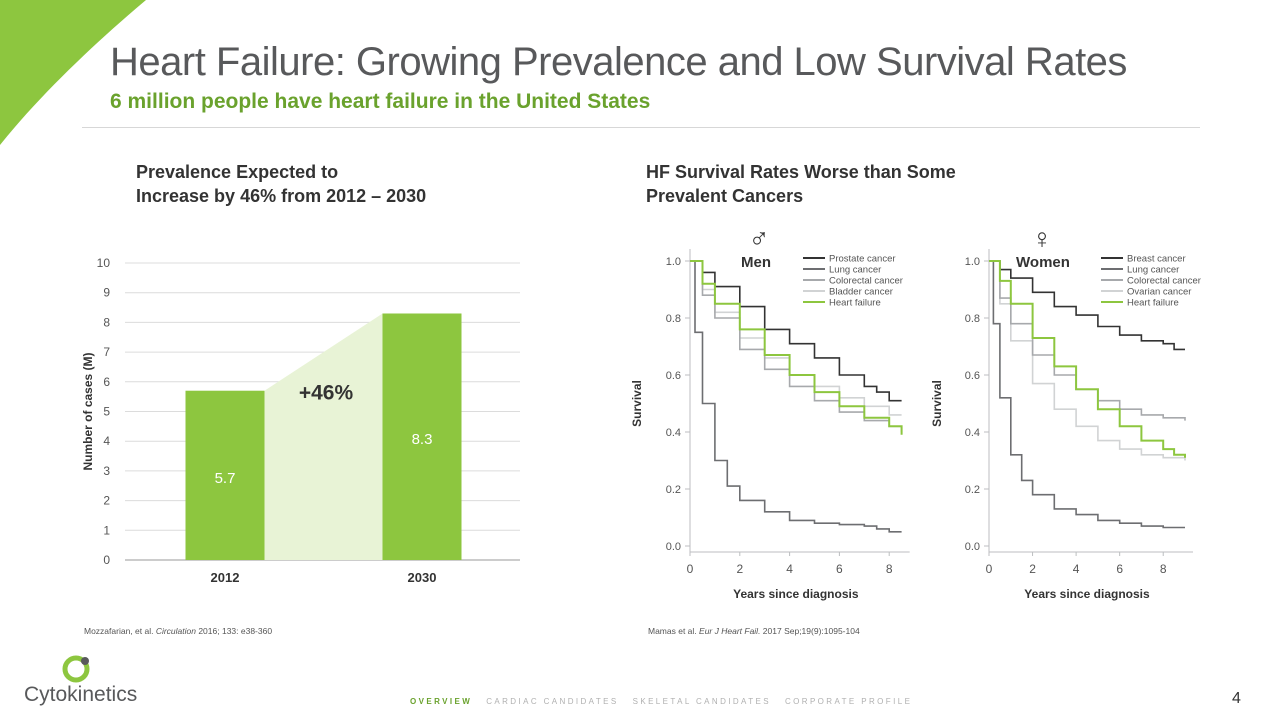  I want to click on y-tick-label: 6, so click(106, 382).